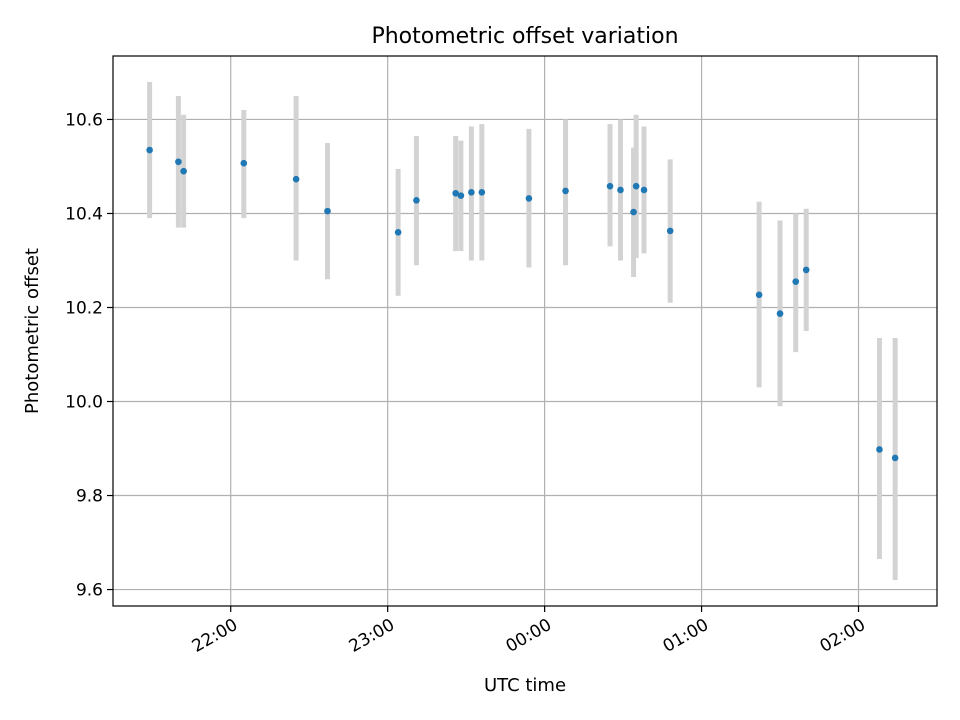 This screenshot has height=720, width=960. I want to click on y-axis-label: Photometric offset, so click(32, 331).